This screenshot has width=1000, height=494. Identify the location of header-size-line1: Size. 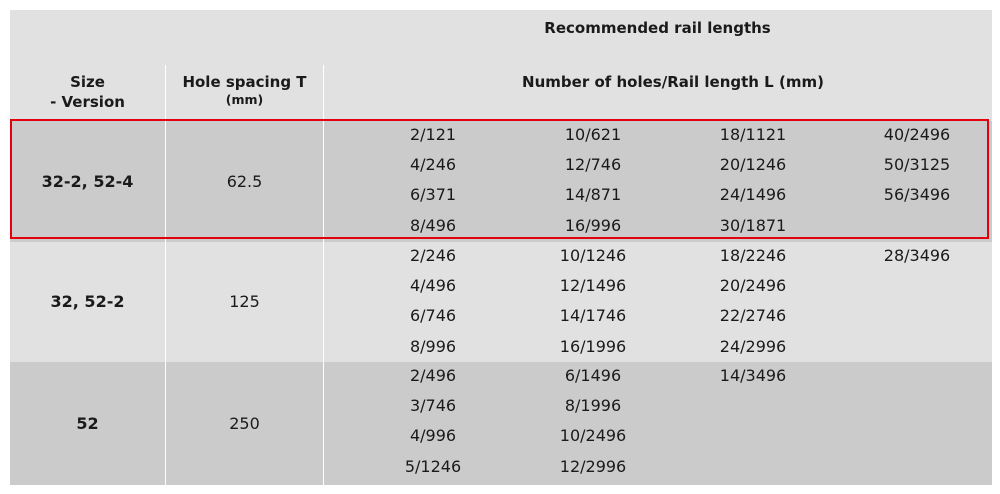
(87, 82).